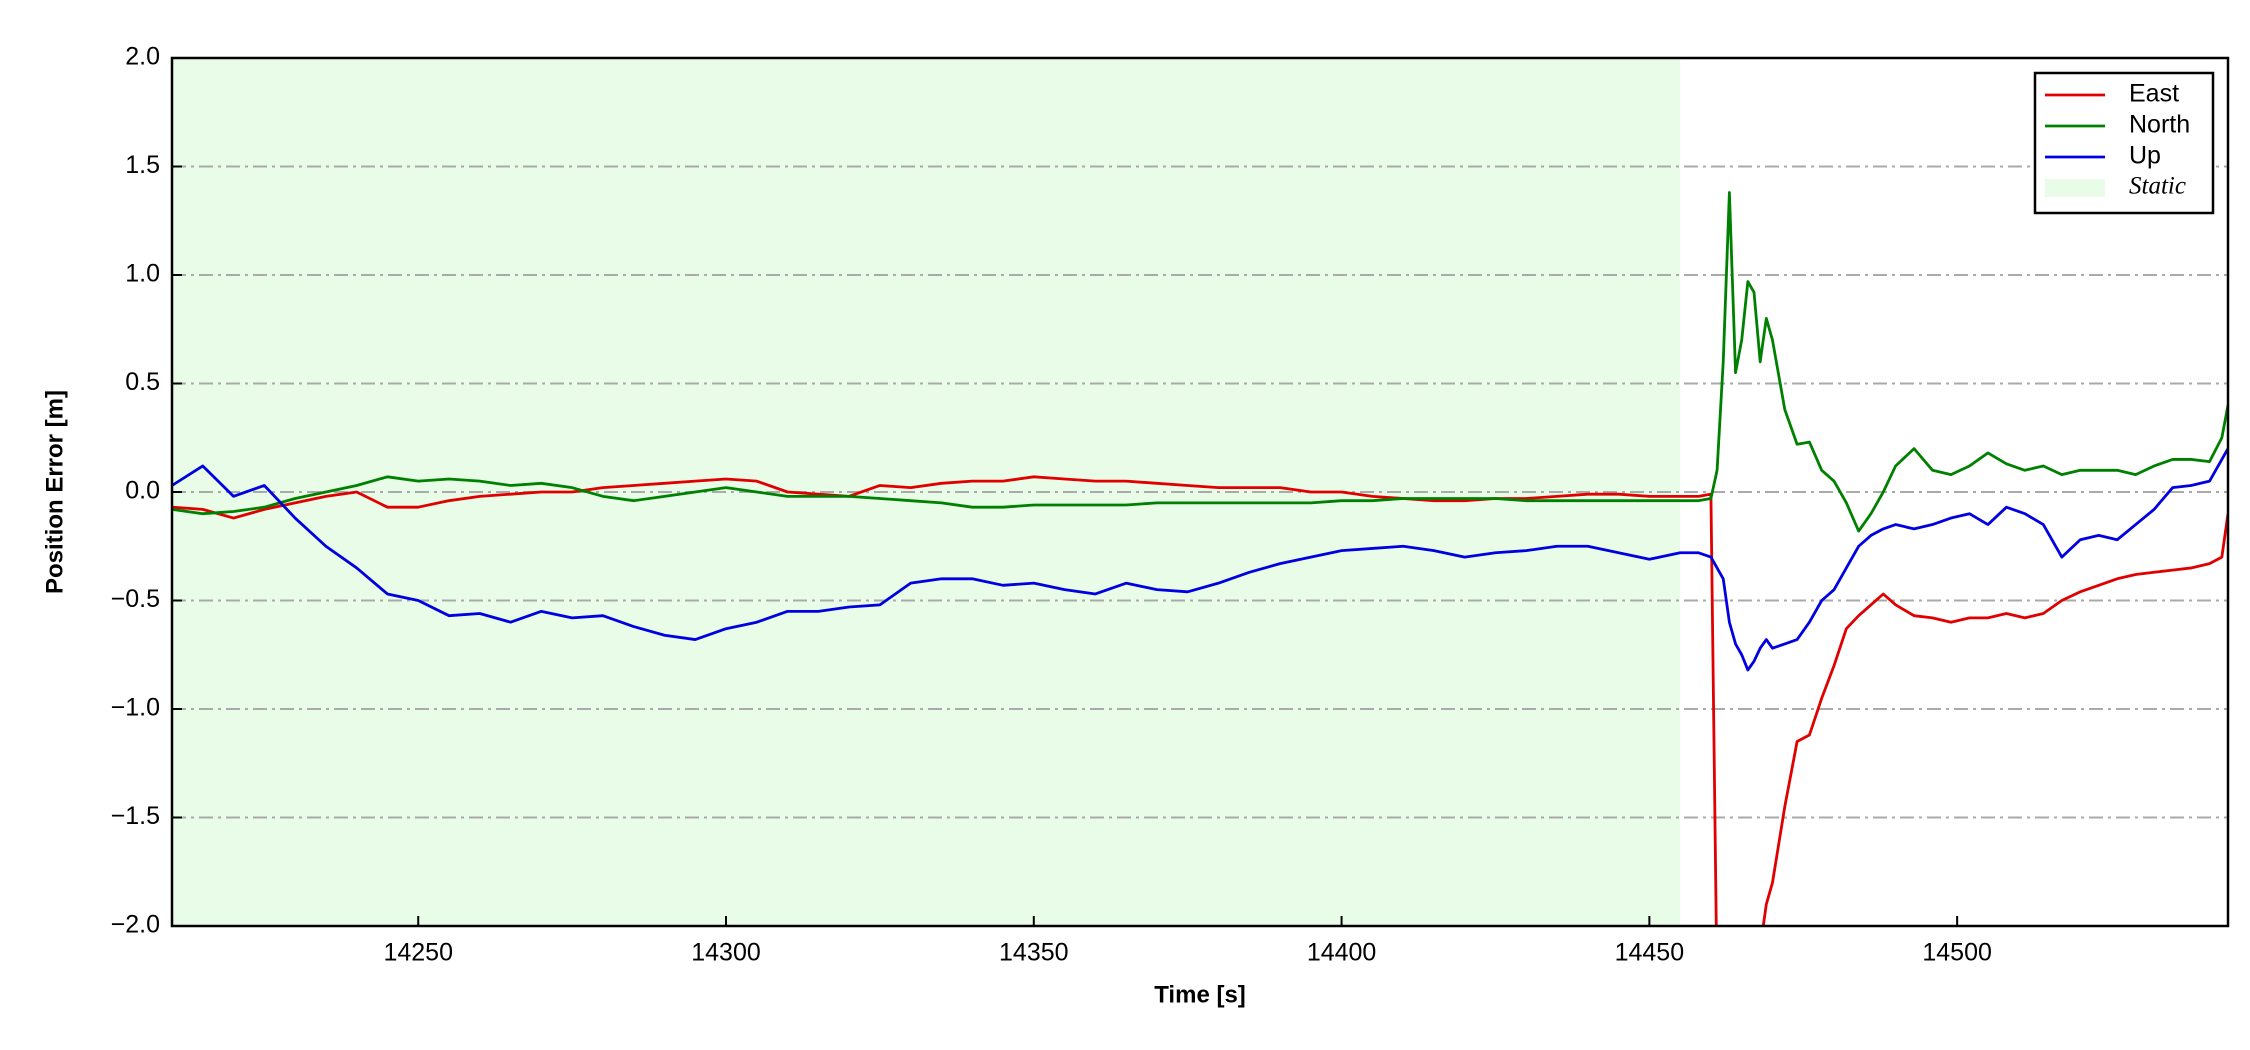 The width and height of the screenshot is (2250, 1050). I want to click on y-tick-label: 1.5, so click(142, 165).